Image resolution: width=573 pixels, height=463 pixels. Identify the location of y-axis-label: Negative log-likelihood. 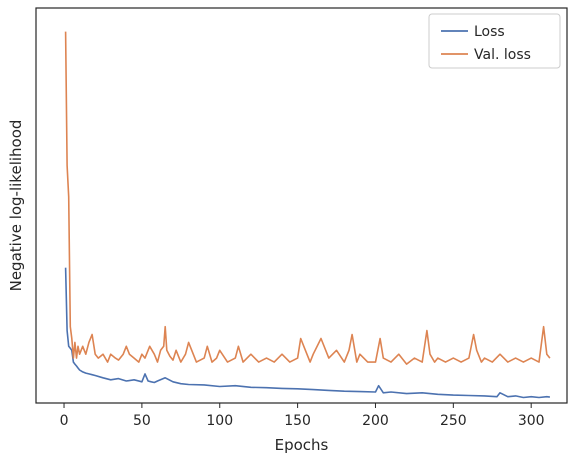
(16, 206).